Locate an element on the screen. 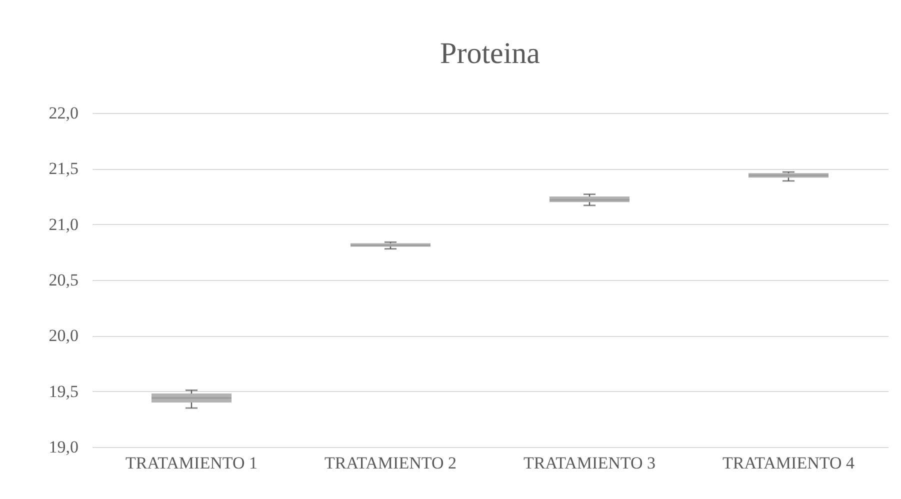 The image size is (901, 499). y-tick-label: 21,5 is located at coordinates (63, 168).